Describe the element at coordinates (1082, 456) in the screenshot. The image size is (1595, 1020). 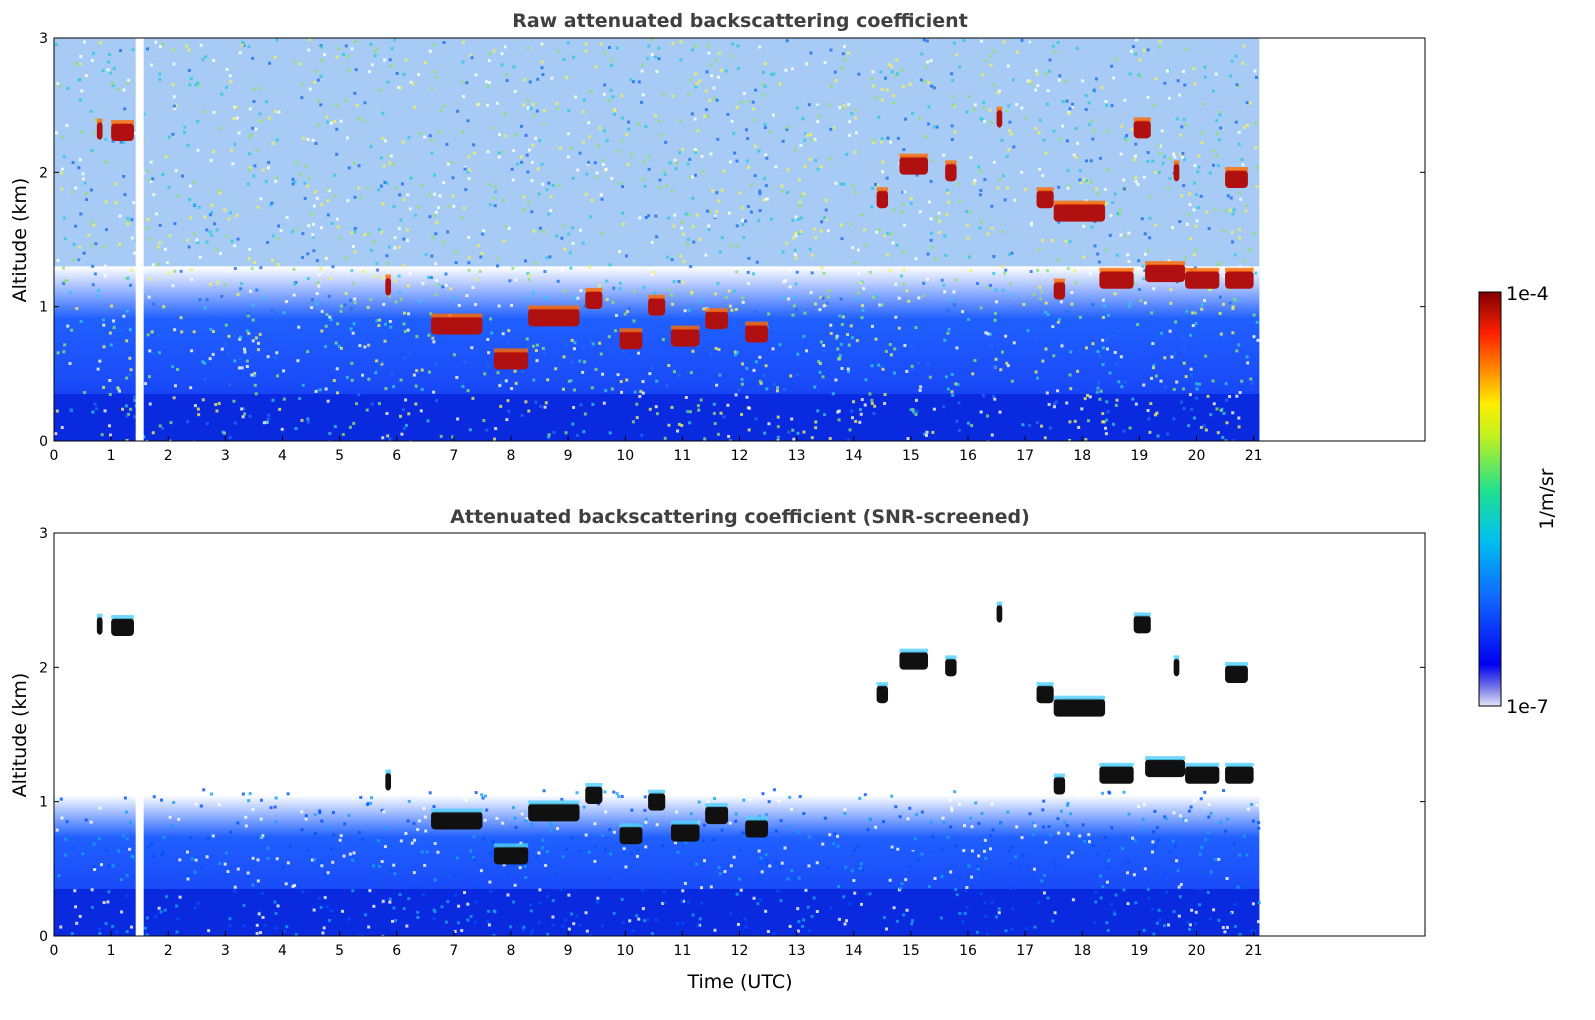
I see `x-tick-label: 18` at that location.